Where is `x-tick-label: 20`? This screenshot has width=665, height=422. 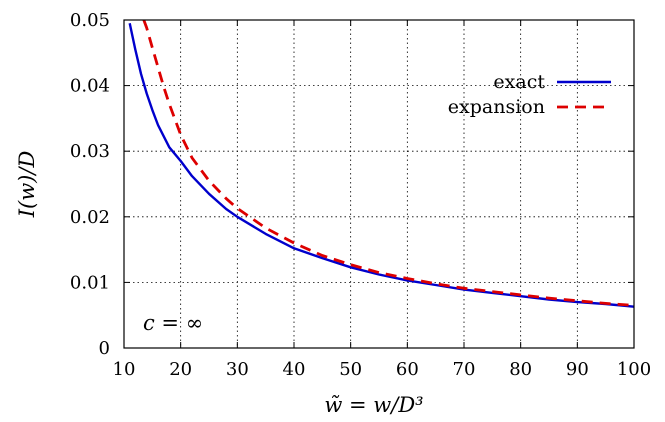 x-tick-label: 20 is located at coordinates (180, 369).